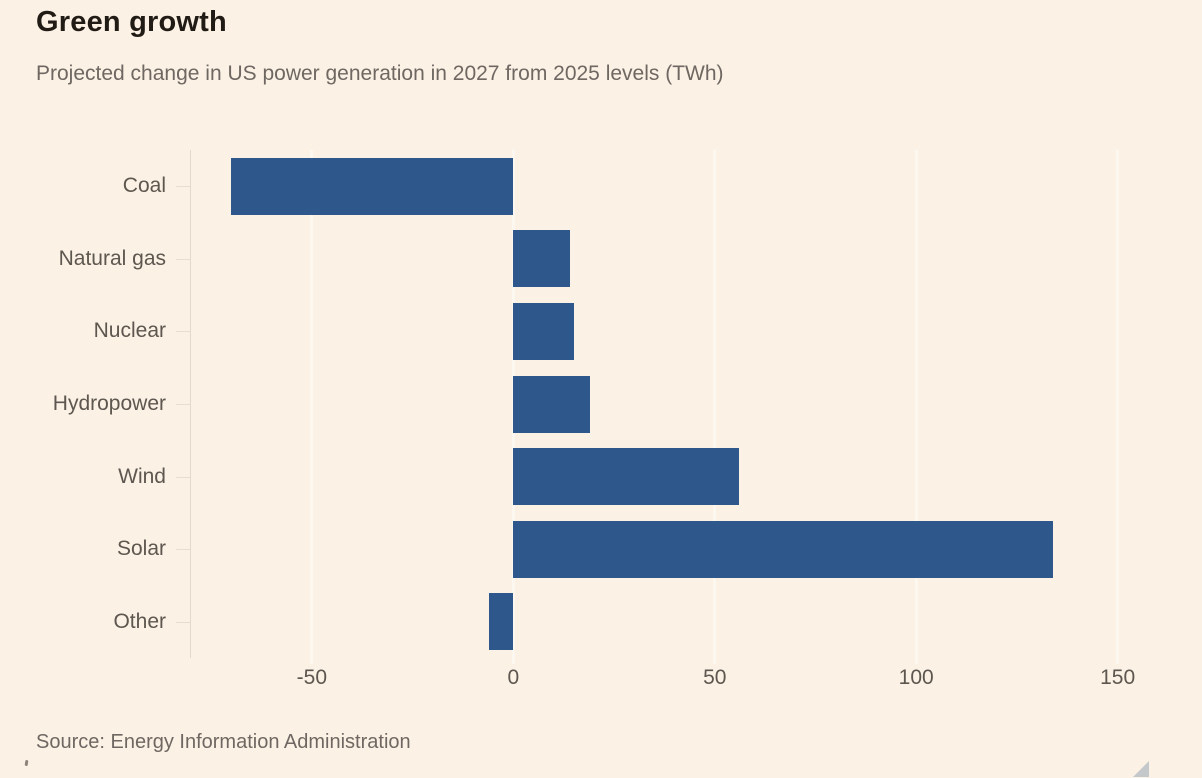 This screenshot has width=1202, height=778. I want to click on x-tick-label: 150, so click(1118, 677).